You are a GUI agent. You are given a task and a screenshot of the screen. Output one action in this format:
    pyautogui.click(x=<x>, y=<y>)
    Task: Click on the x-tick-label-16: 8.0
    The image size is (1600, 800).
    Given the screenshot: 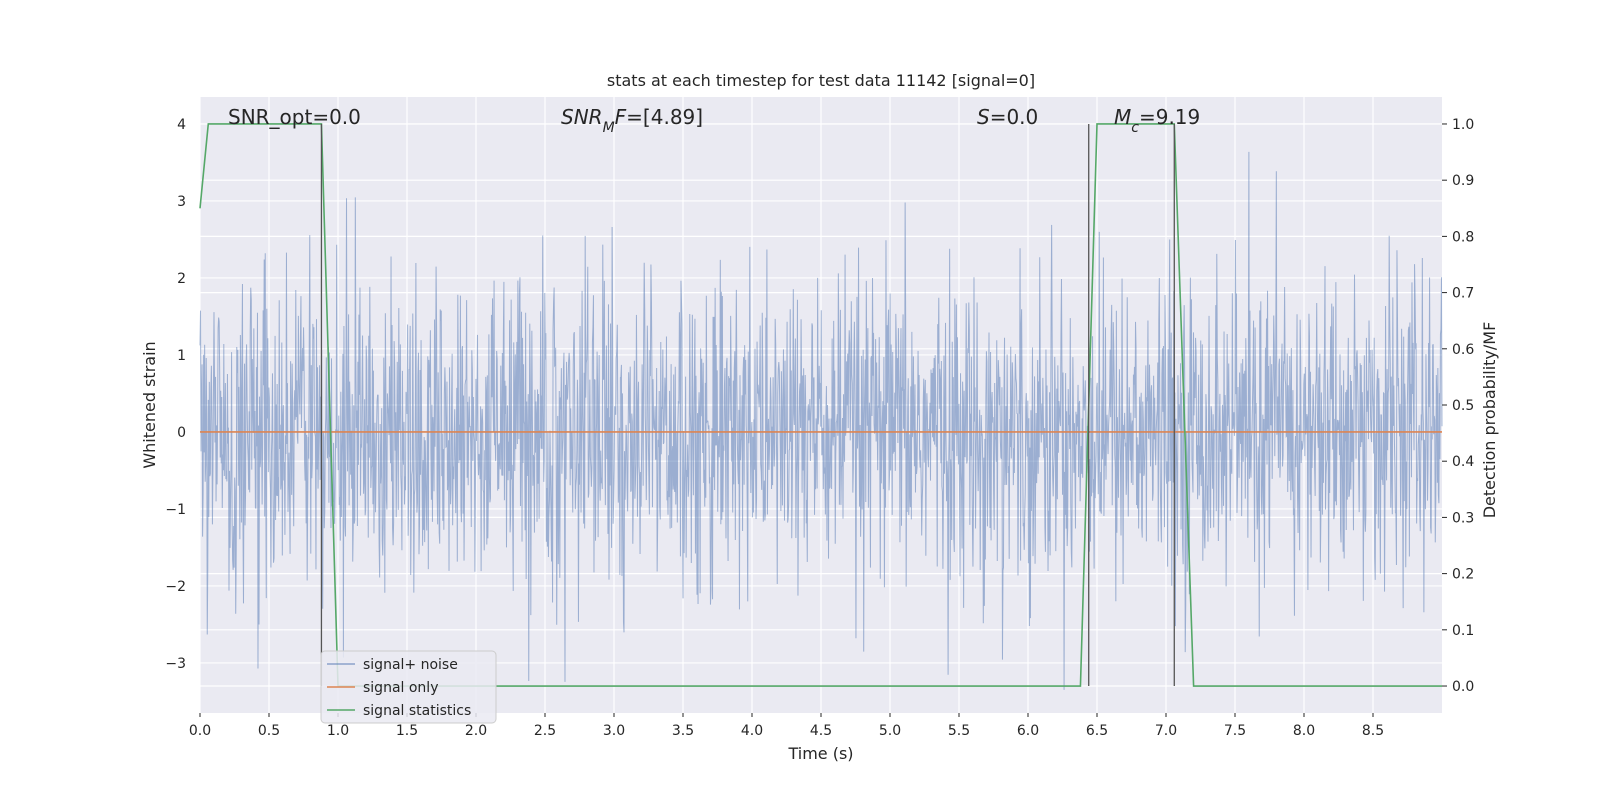 What is the action you would take?
    pyautogui.click(x=1304, y=731)
    